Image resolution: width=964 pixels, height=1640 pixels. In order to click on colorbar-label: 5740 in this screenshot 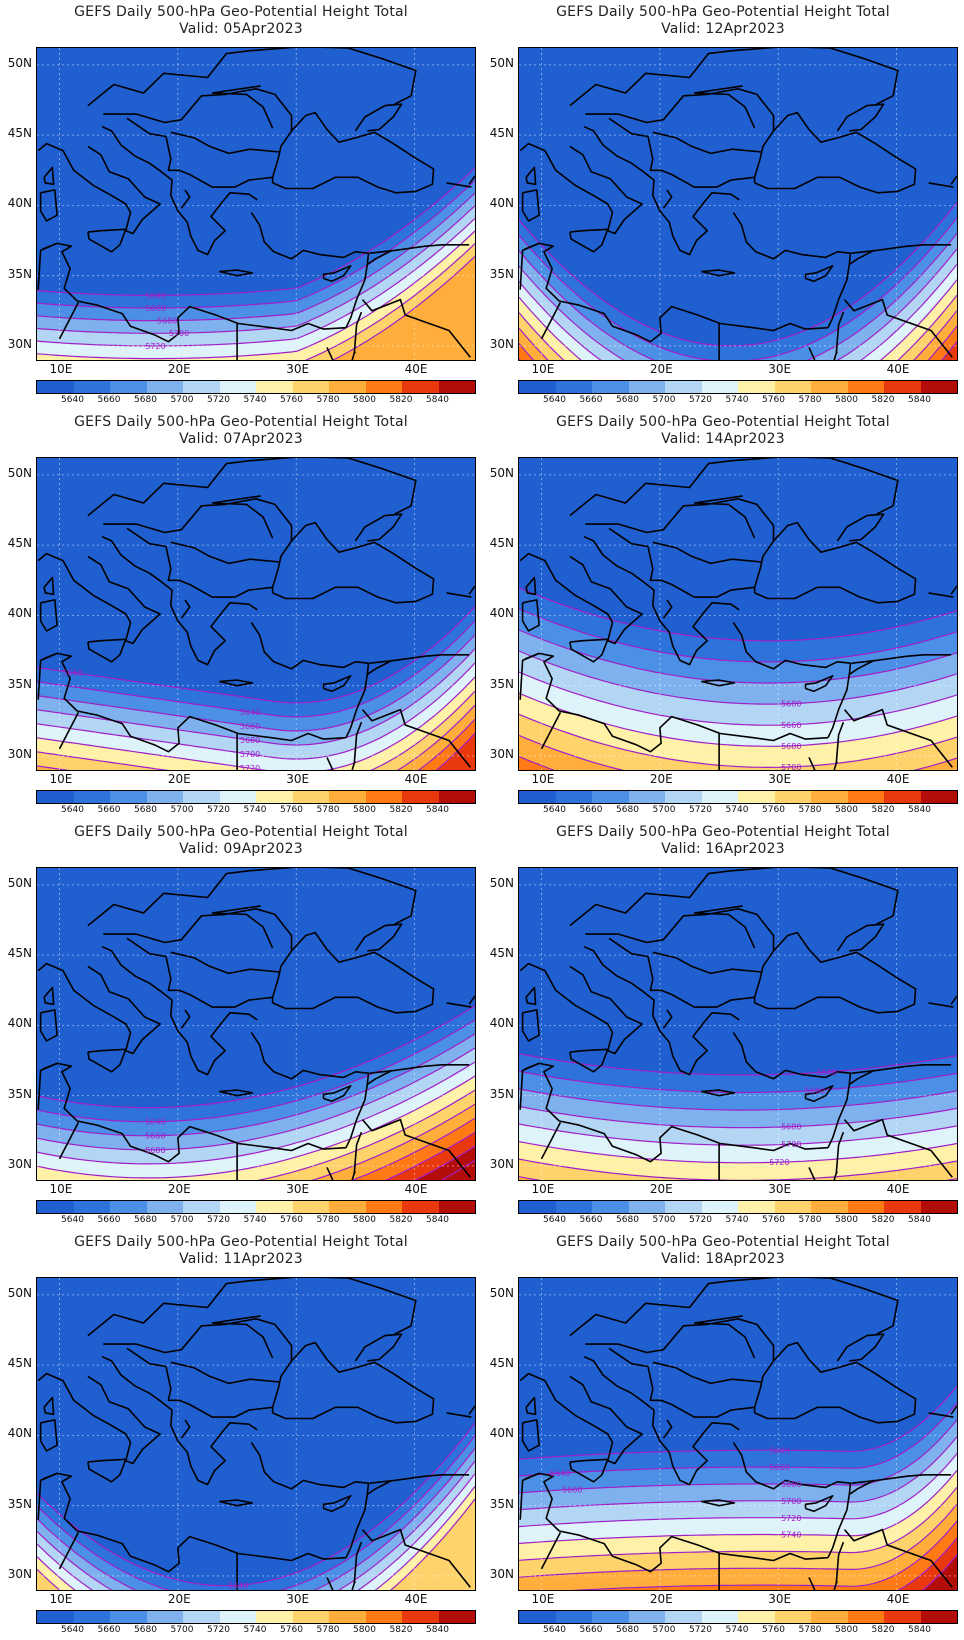, I will do `click(255, 1220)`.